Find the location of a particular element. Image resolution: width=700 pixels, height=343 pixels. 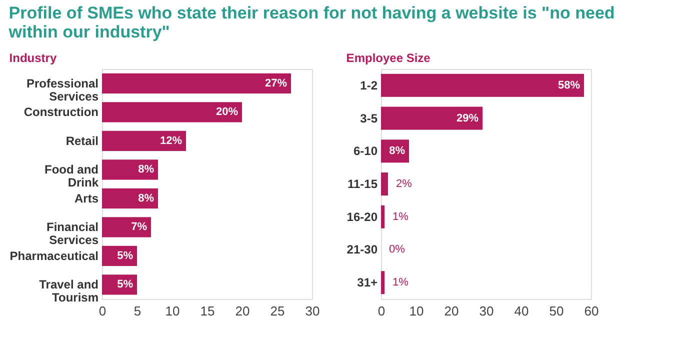

x-tick-label: 40 is located at coordinates (521, 311).